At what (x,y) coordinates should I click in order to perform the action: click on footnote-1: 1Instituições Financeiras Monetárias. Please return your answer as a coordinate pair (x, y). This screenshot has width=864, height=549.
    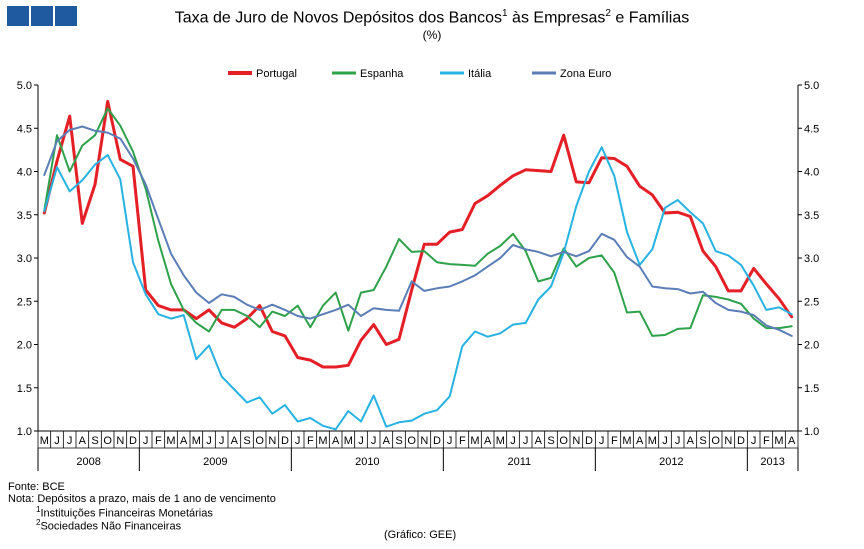
    Looking at the image, I should click on (124, 512).